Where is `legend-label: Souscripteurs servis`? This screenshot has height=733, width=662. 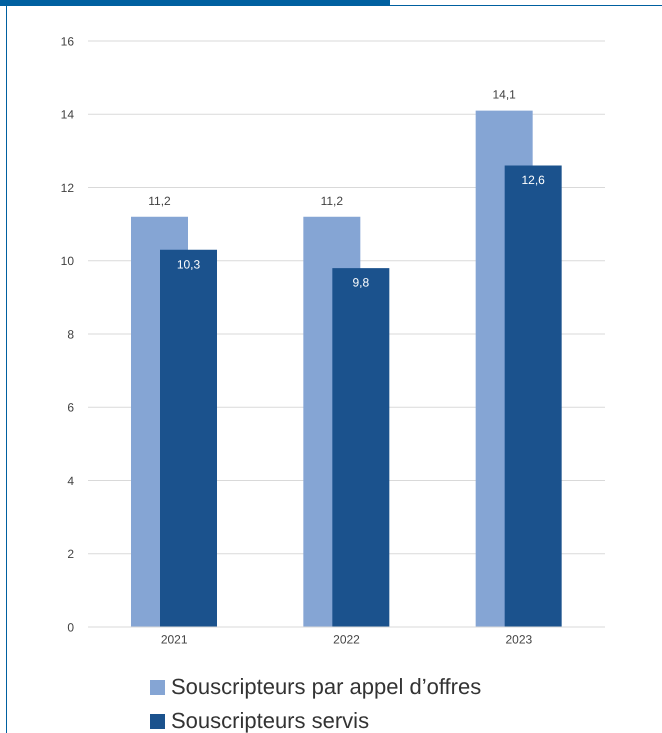
legend-label: Souscripteurs servis is located at coordinates (270, 720).